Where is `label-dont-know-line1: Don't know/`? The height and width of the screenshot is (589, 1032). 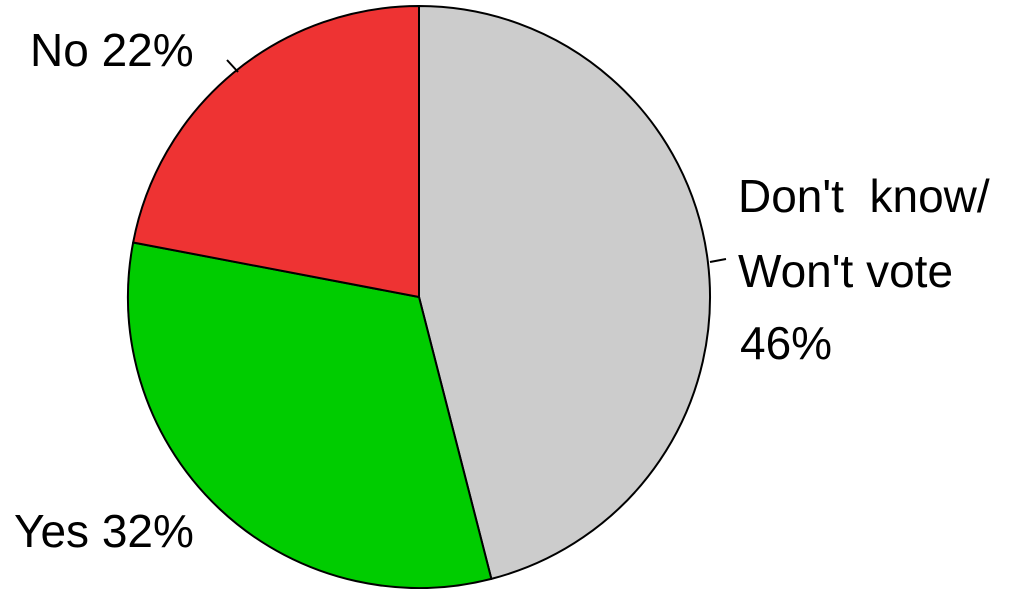
label-dont-know-line1: Don't know/ is located at coordinates (864, 196).